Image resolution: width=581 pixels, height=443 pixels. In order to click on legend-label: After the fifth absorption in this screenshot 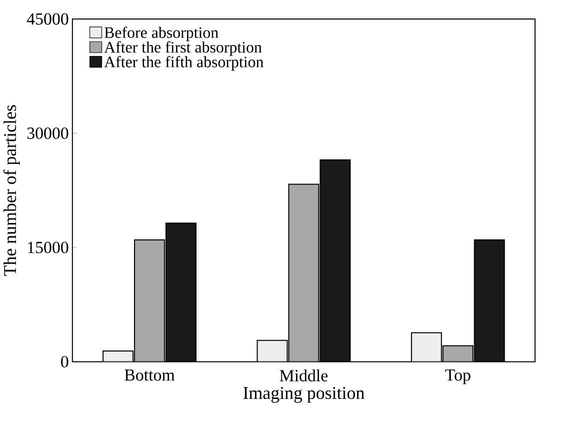, I will do `click(184, 63)`.